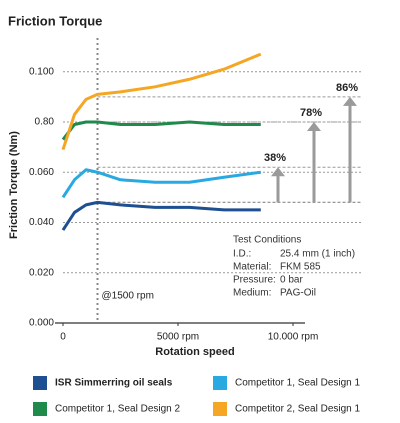 This screenshot has width=400, height=423. I want to click on y-axis-label: Friction Torque (Nm), so click(14, 185).